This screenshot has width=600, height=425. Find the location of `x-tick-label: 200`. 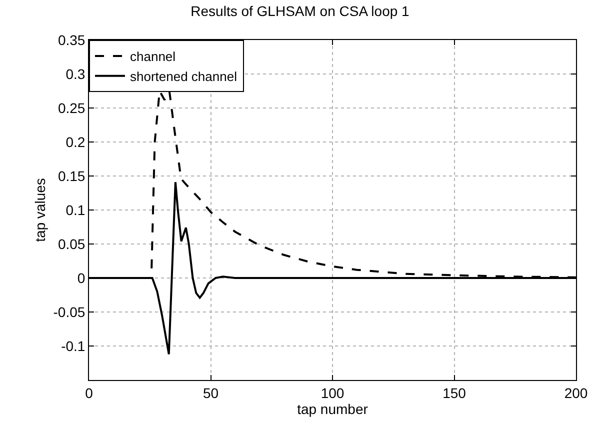

x-tick-label: 200 is located at coordinates (576, 392).